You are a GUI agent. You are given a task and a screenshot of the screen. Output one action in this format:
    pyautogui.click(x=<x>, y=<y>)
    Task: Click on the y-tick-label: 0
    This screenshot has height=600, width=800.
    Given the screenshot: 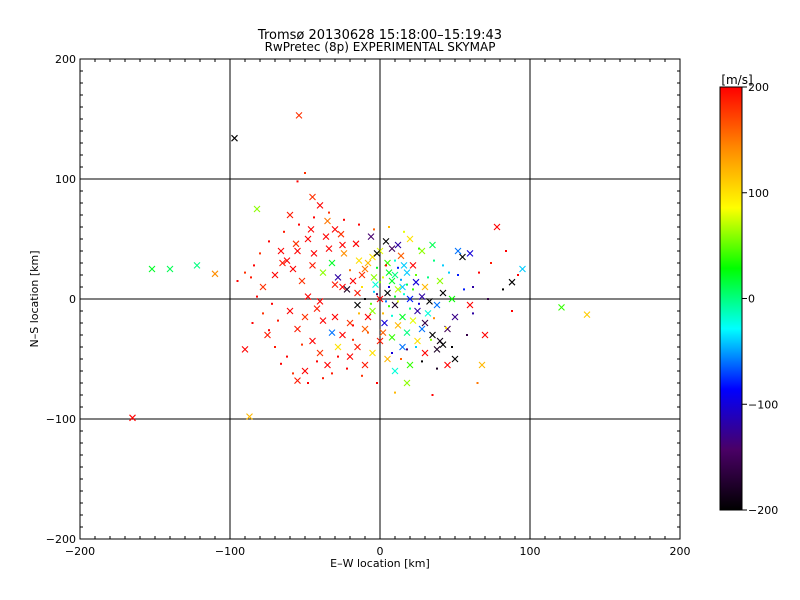 What is the action you would take?
    pyautogui.click(x=72, y=299)
    